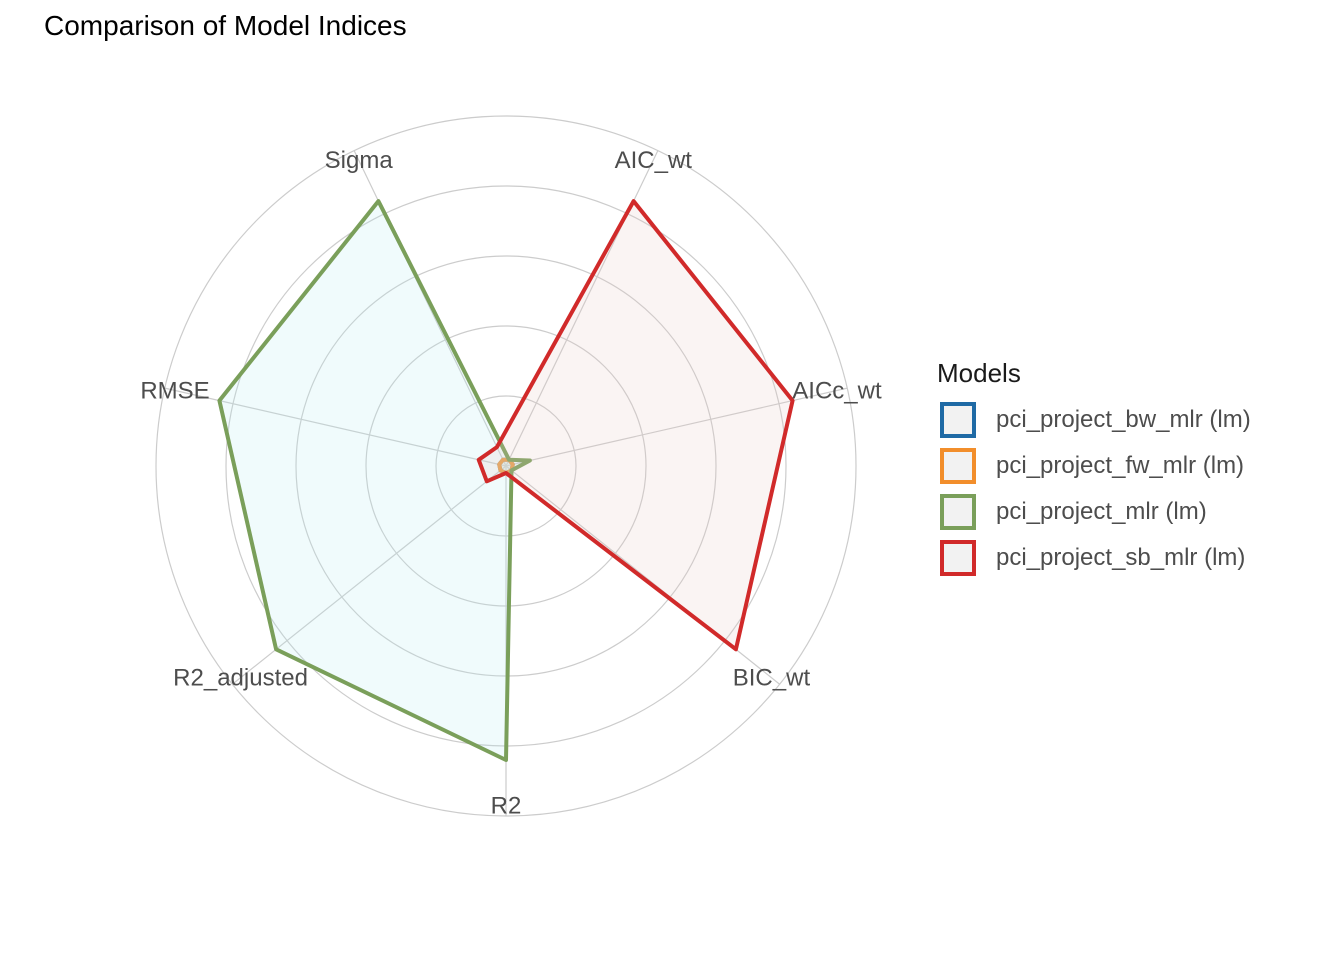  I want to click on chart-title: Comparison of Model Indices, so click(225, 25).